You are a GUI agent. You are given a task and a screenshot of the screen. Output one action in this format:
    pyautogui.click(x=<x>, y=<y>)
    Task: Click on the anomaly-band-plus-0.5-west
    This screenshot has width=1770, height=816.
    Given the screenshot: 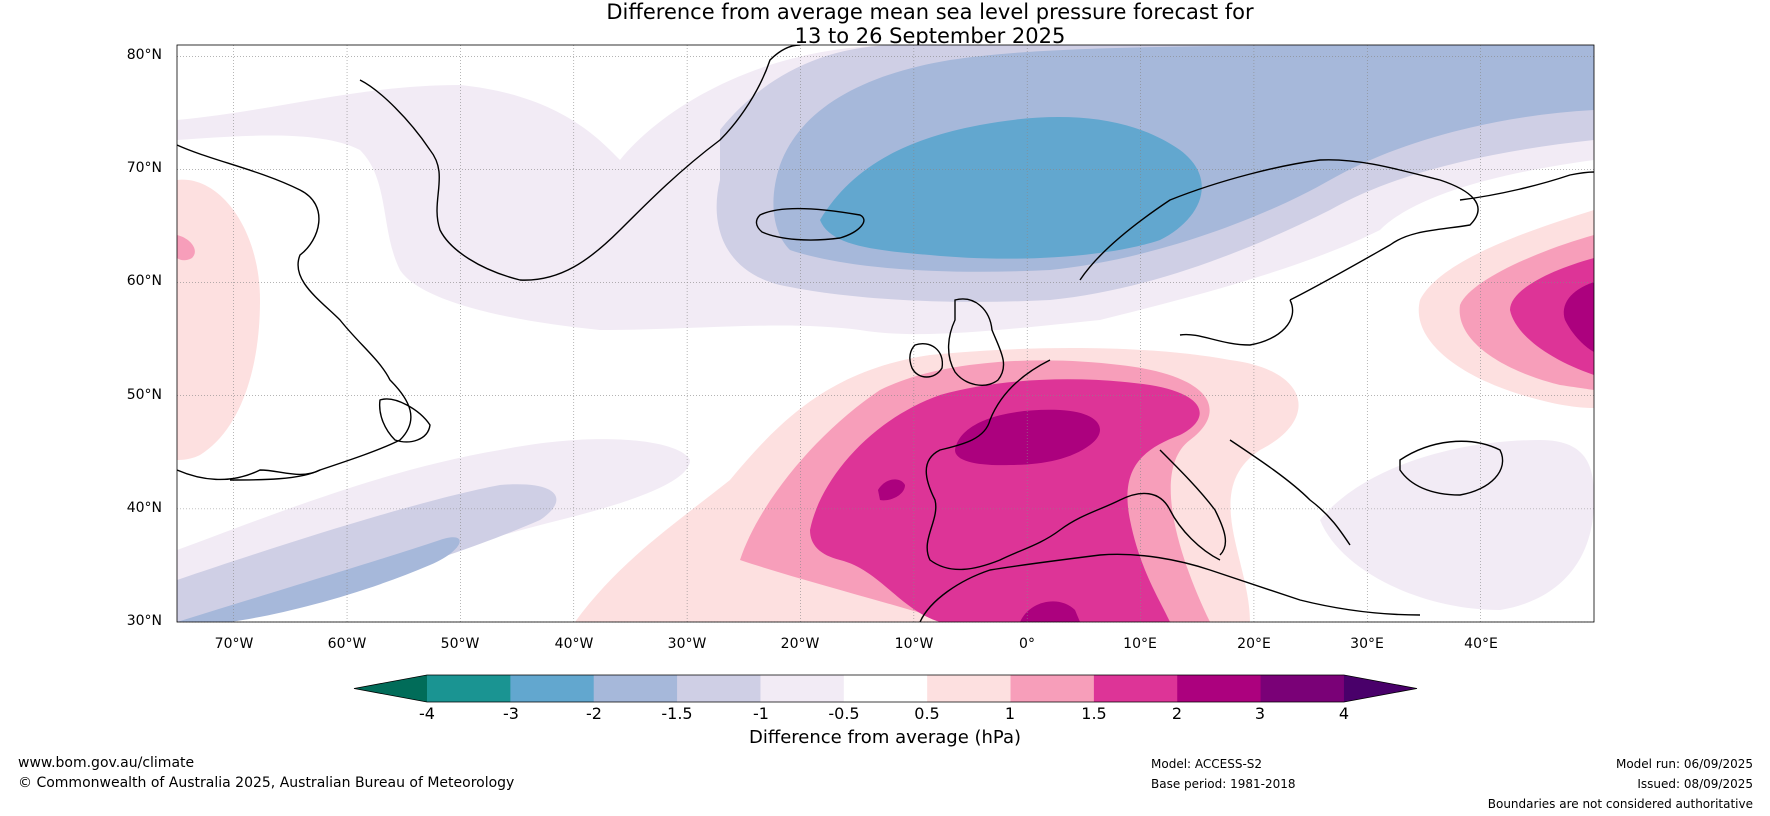 What is the action you would take?
    pyautogui.click(x=218, y=319)
    